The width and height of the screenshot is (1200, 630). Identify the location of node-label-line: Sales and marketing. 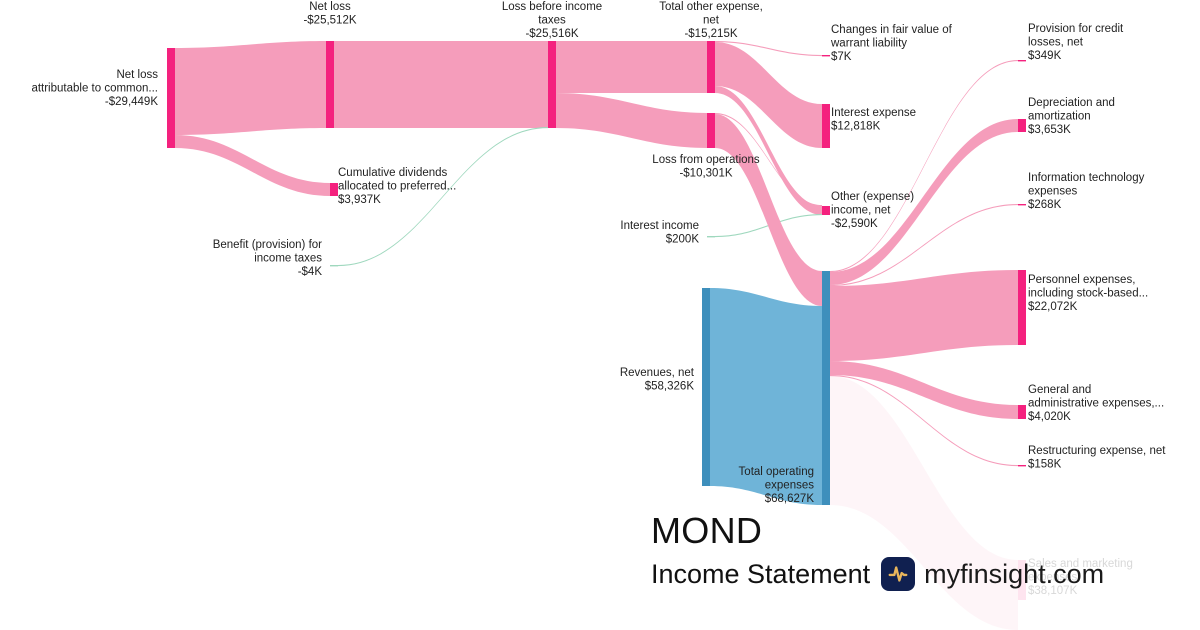
(1080, 564).